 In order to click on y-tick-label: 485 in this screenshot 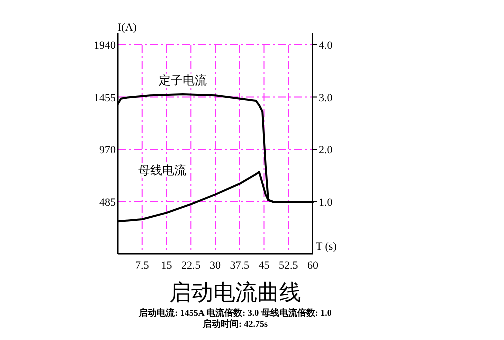, I will do `click(108, 202)`.